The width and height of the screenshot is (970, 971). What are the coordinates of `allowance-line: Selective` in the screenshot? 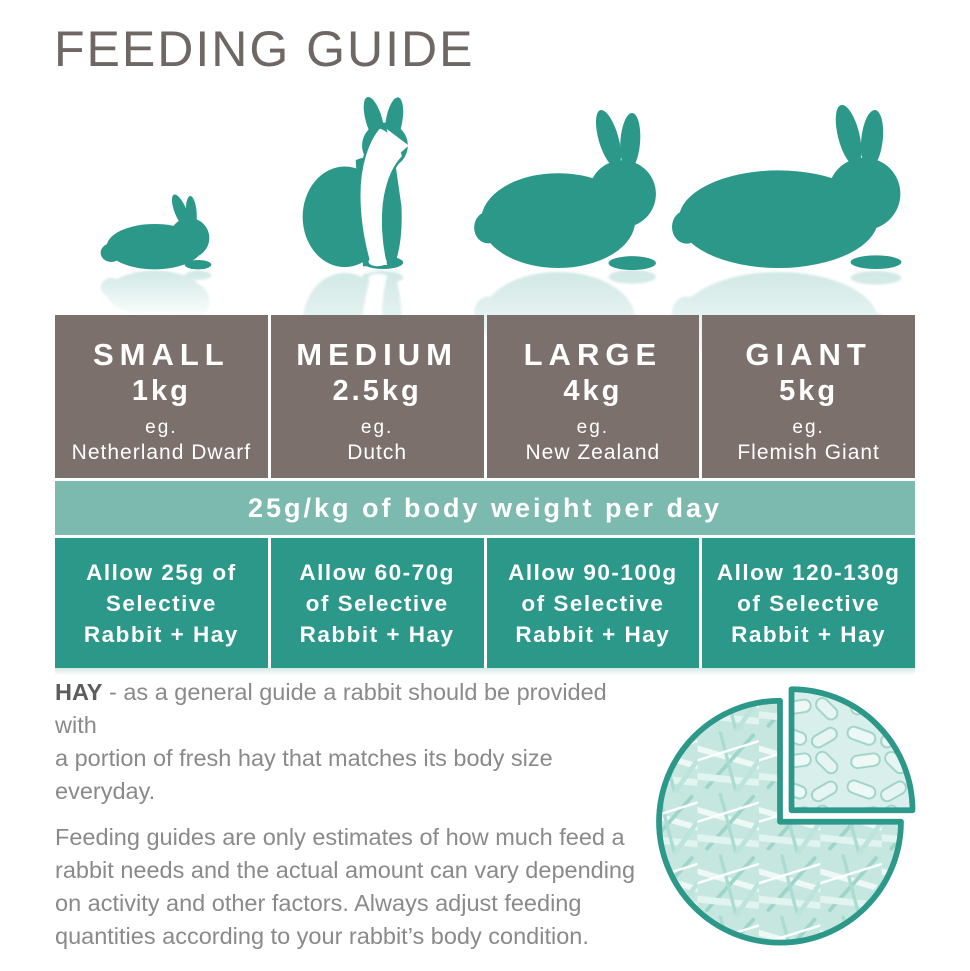 It's located at (161, 603).